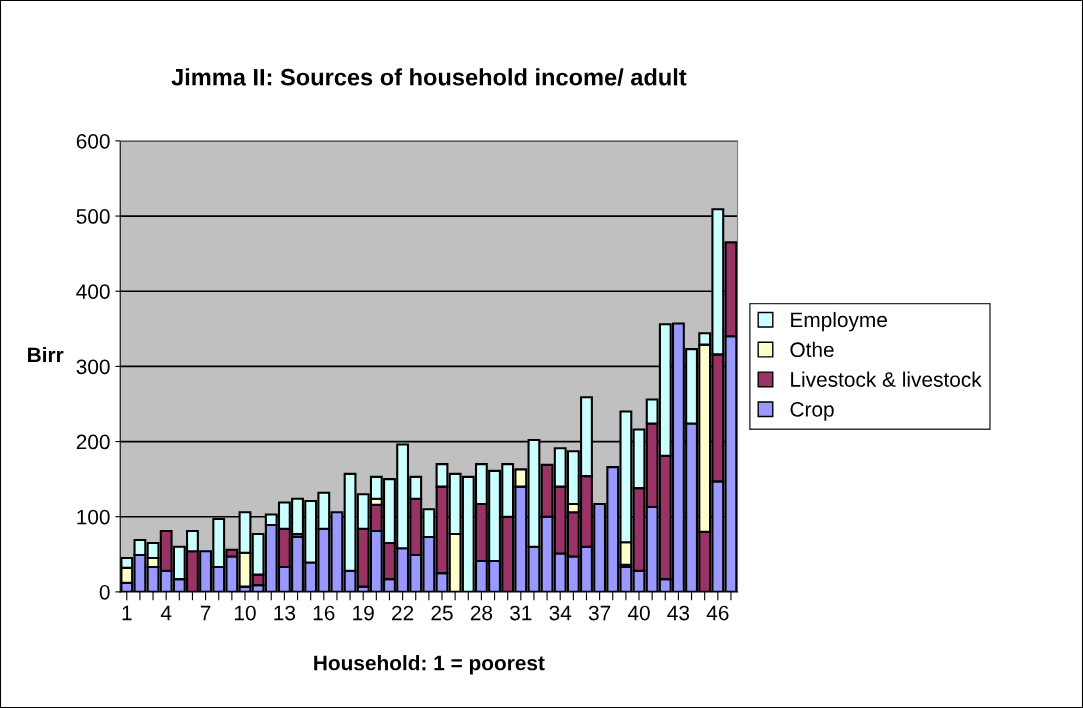 The image size is (1083, 708). I want to click on x-tick-label: 37, so click(599, 613).